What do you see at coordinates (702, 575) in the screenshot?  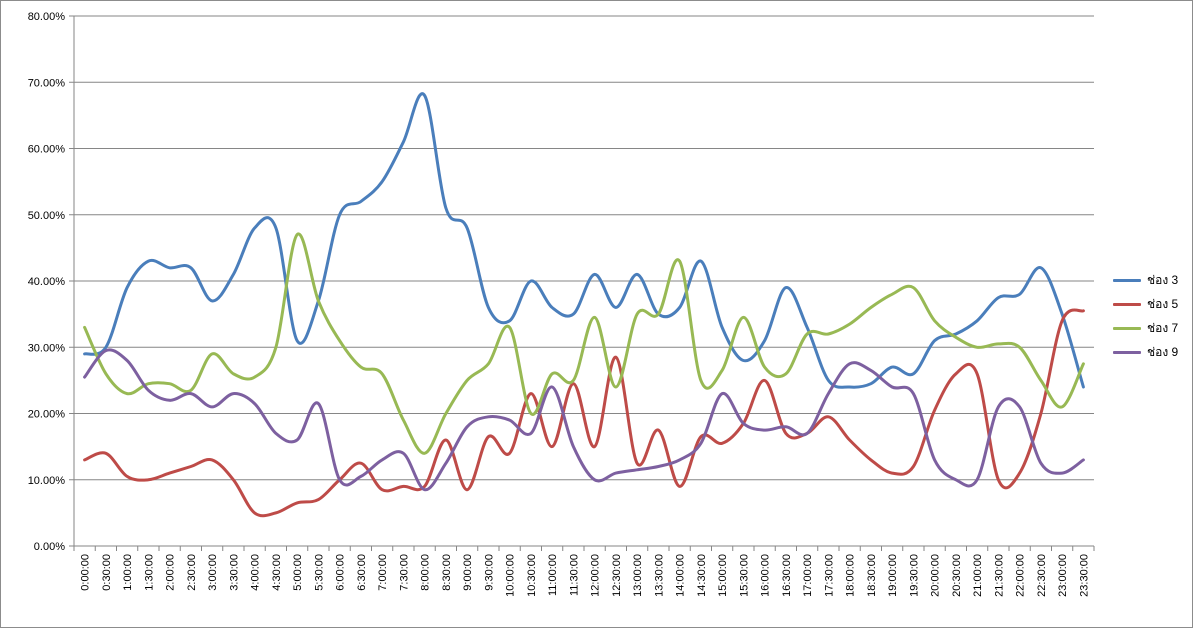 I see `x-tick-label: 14:30:00` at bounding box center [702, 575].